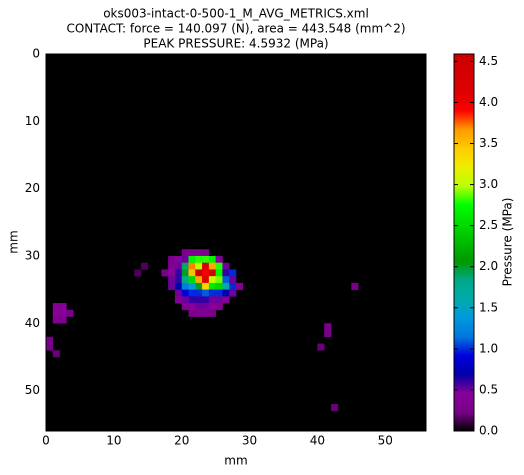 Image resolution: width=524 pixels, height=475 pixels. What do you see at coordinates (249, 441) in the screenshot?
I see `x-tick-label: 30` at bounding box center [249, 441].